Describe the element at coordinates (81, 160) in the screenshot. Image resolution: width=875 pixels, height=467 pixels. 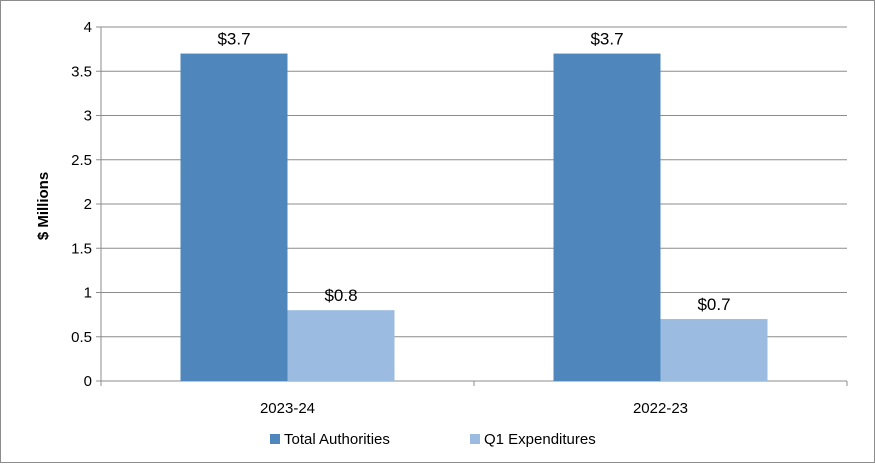
I see `y-tick-label: 2.5` at that location.